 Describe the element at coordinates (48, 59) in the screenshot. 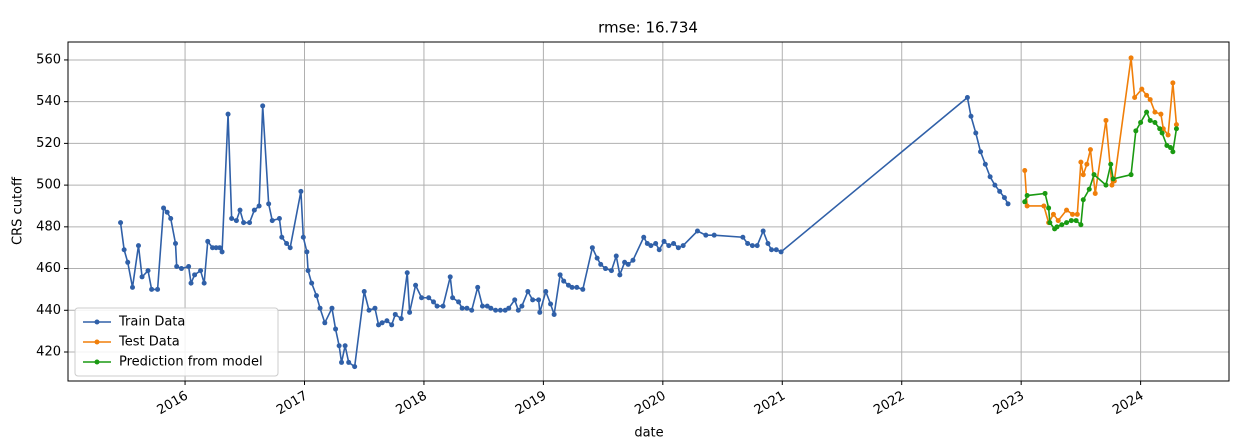

I see `y-tick-label: 560` at that location.